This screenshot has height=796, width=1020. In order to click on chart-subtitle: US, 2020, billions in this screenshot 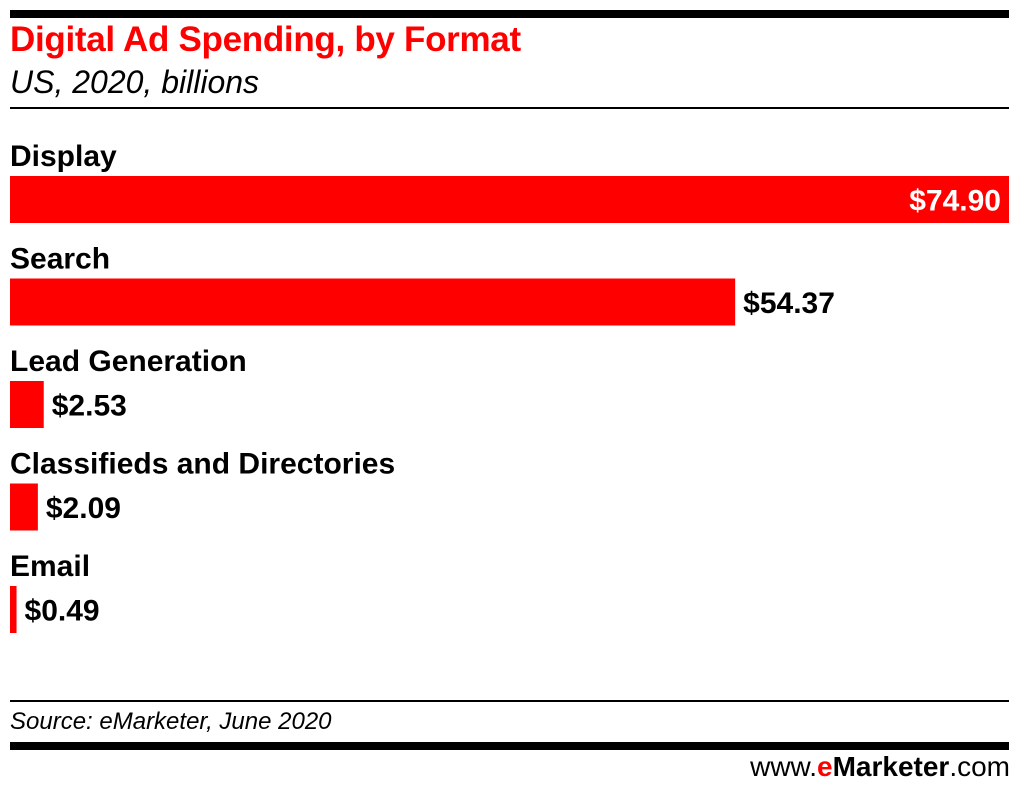, I will do `click(135, 82)`.